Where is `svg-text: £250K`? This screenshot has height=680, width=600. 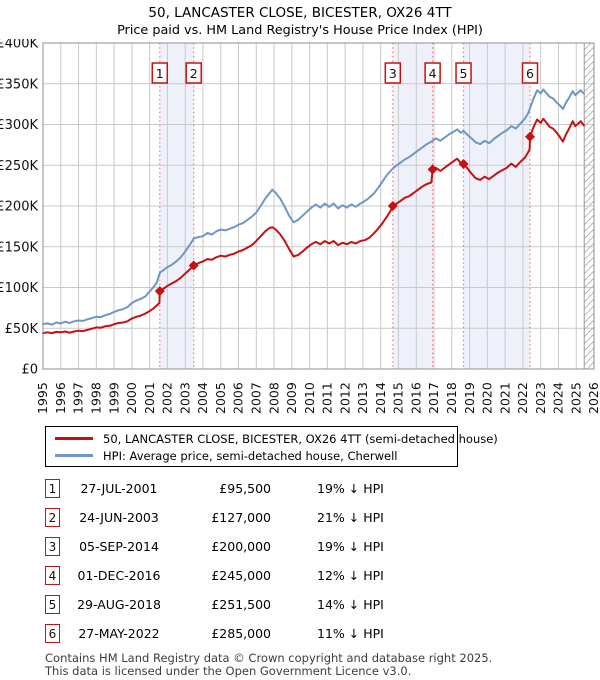 svg-text: £250K is located at coordinates (19, 166).